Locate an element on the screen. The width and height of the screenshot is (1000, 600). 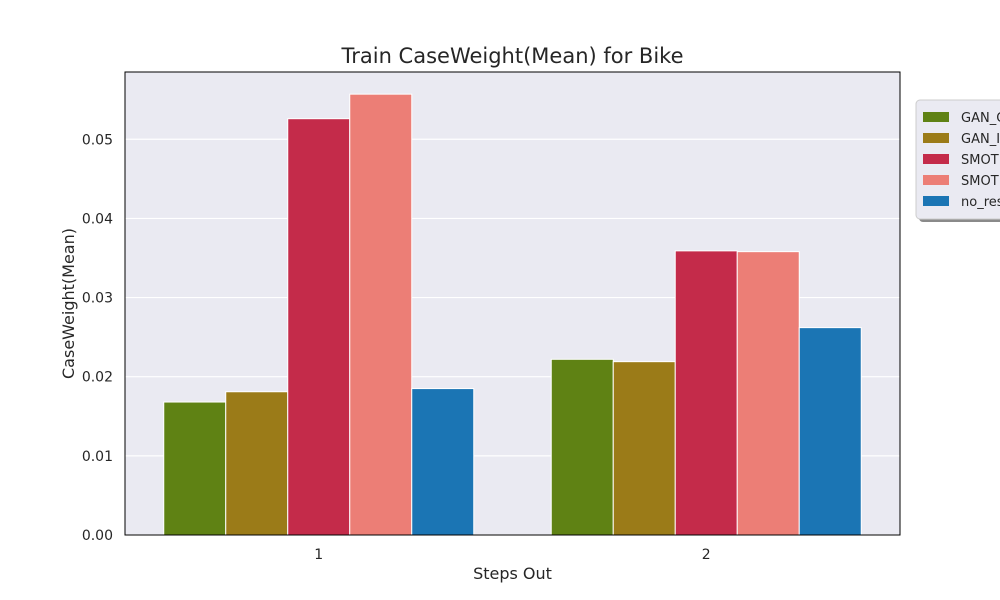
y-tick-label: 0.03 is located at coordinates (97, 299).